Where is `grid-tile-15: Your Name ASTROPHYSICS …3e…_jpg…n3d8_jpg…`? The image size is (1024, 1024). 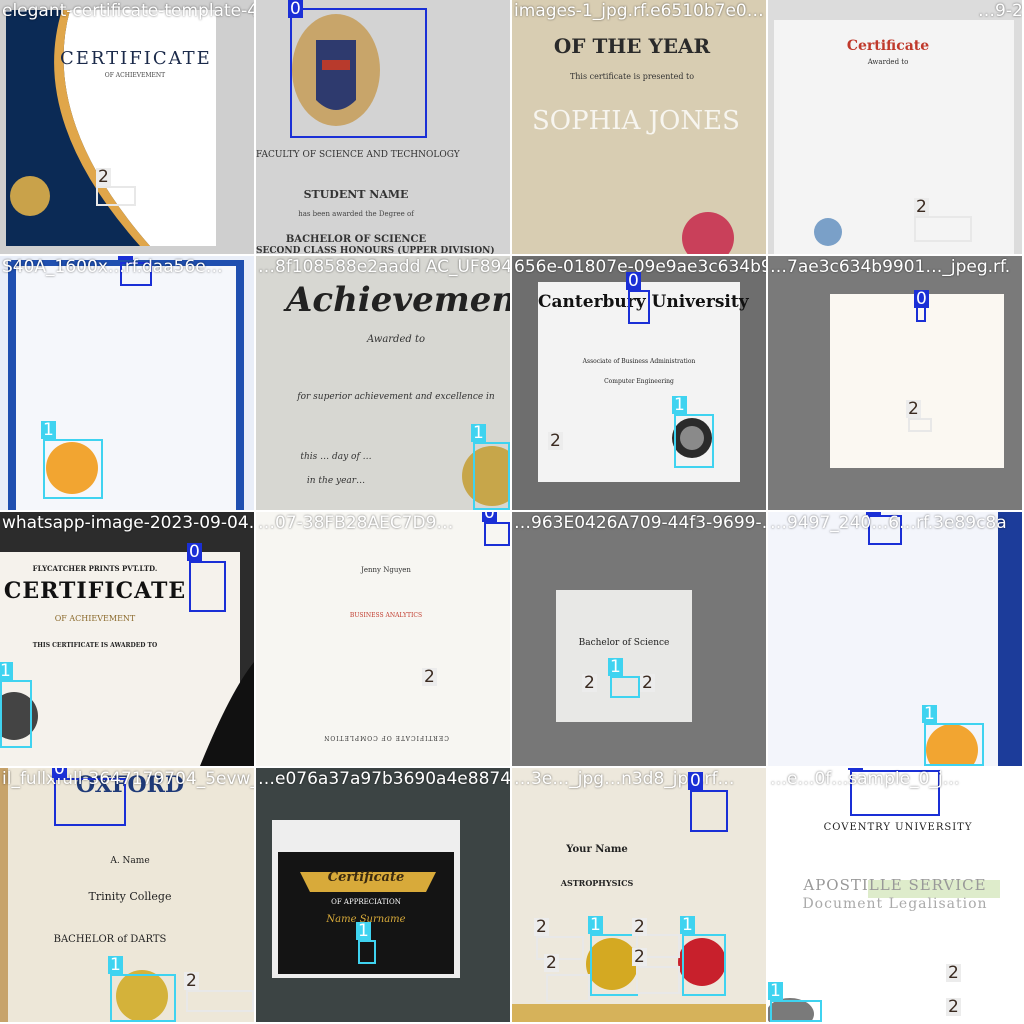 grid-tile-15: Your Name ASTROPHYSICS …3e…_jpg…n3d8_jpg… is located at coordinates (639, 895).